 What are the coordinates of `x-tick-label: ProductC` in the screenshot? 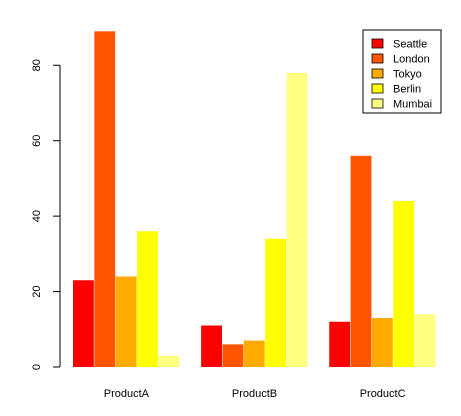 It's located at (383, 394).